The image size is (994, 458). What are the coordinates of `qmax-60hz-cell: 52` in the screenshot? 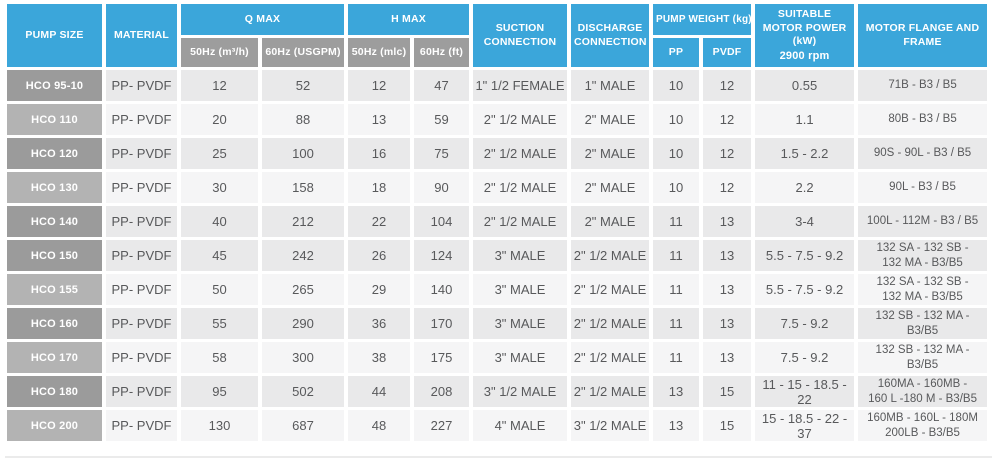 It's located at (303, 85).